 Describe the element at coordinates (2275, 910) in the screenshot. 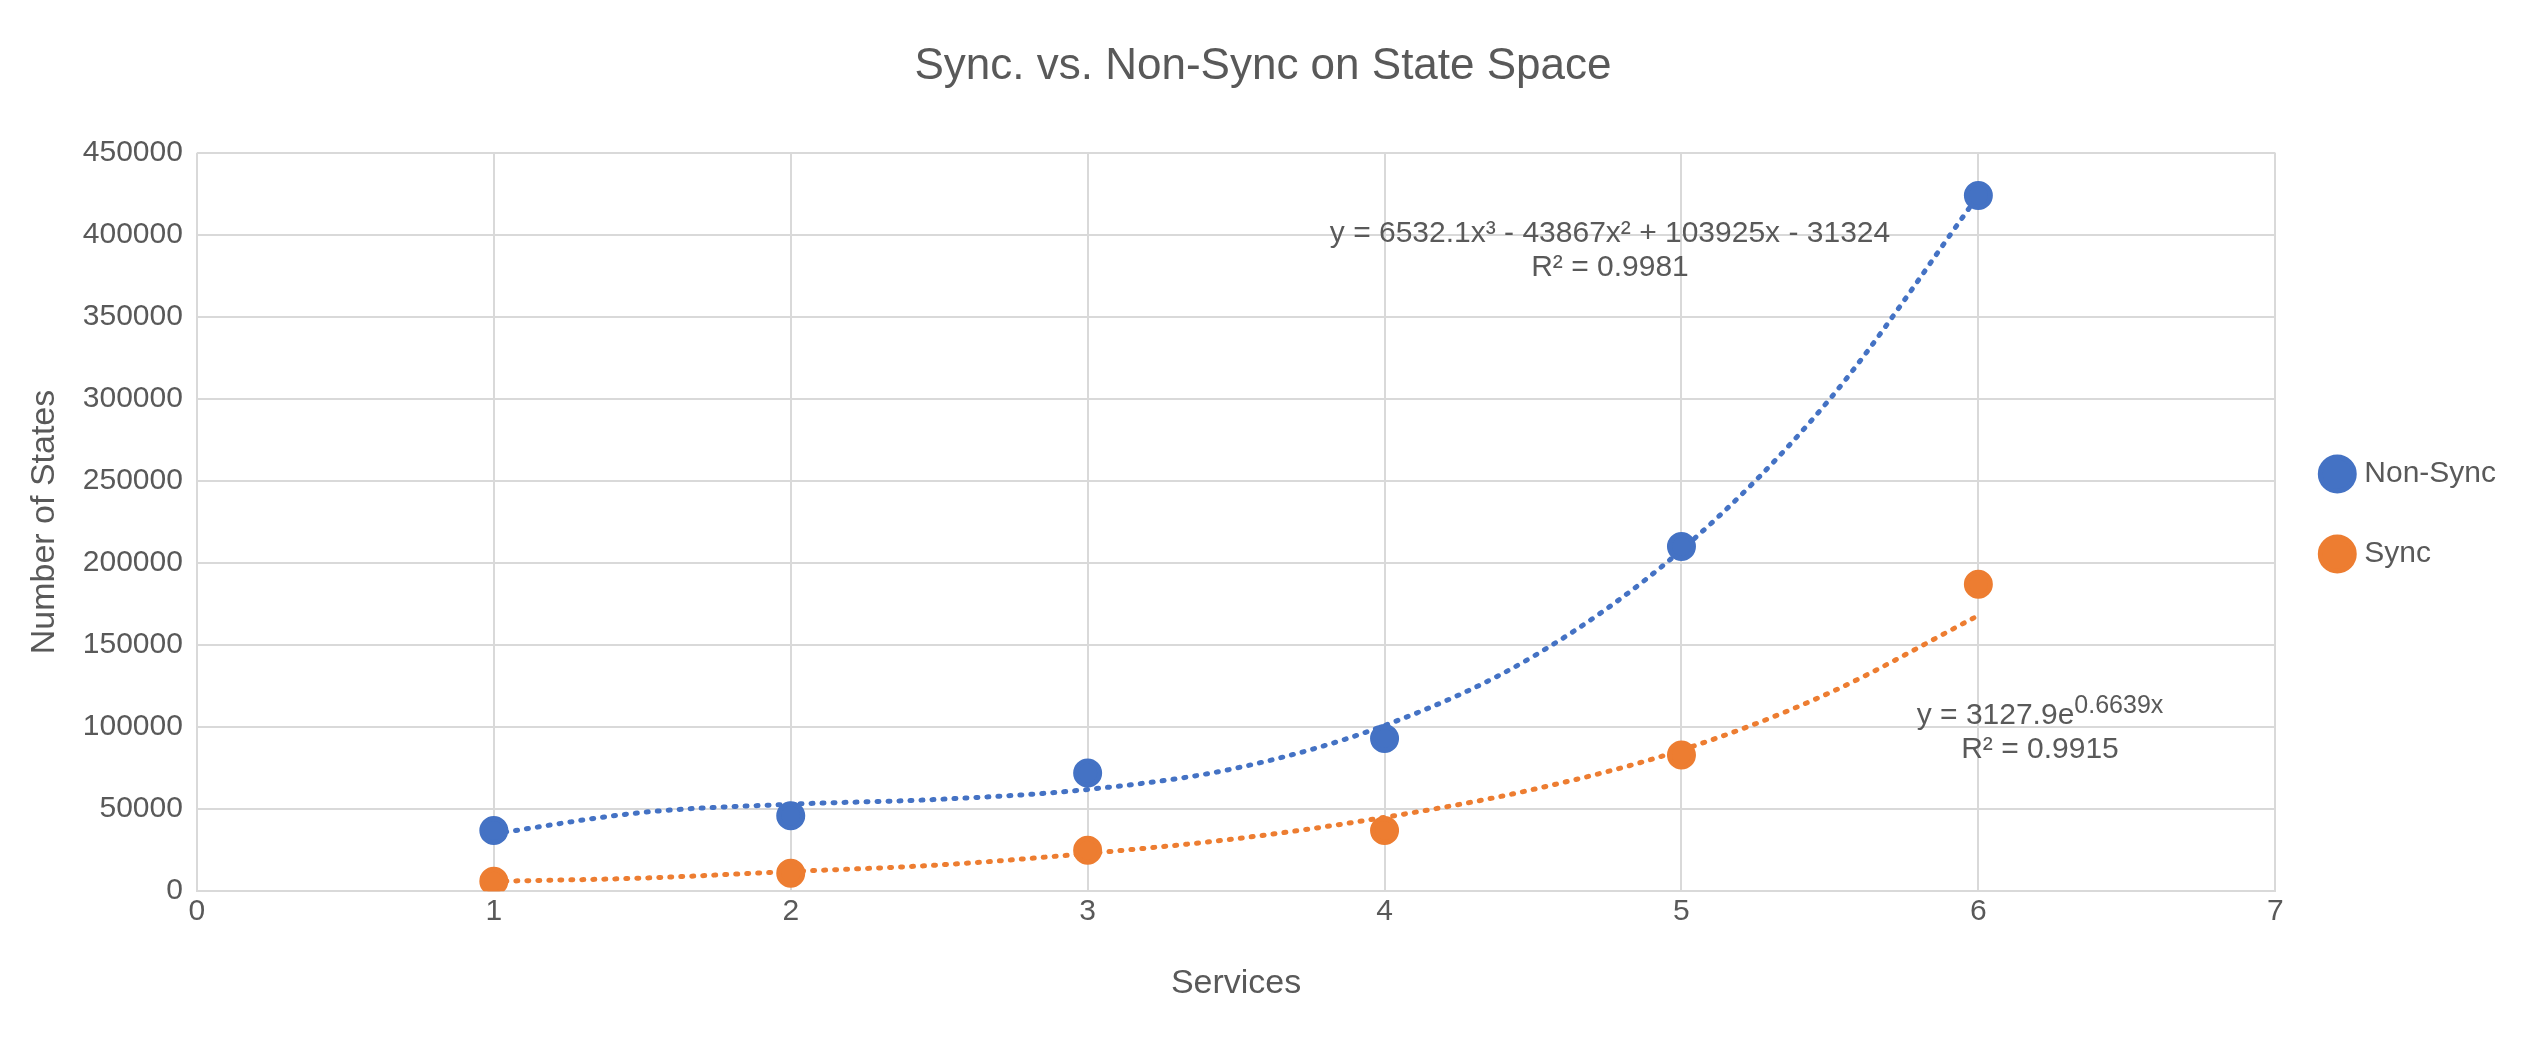

I see `x-tick-label: 7` at that location.